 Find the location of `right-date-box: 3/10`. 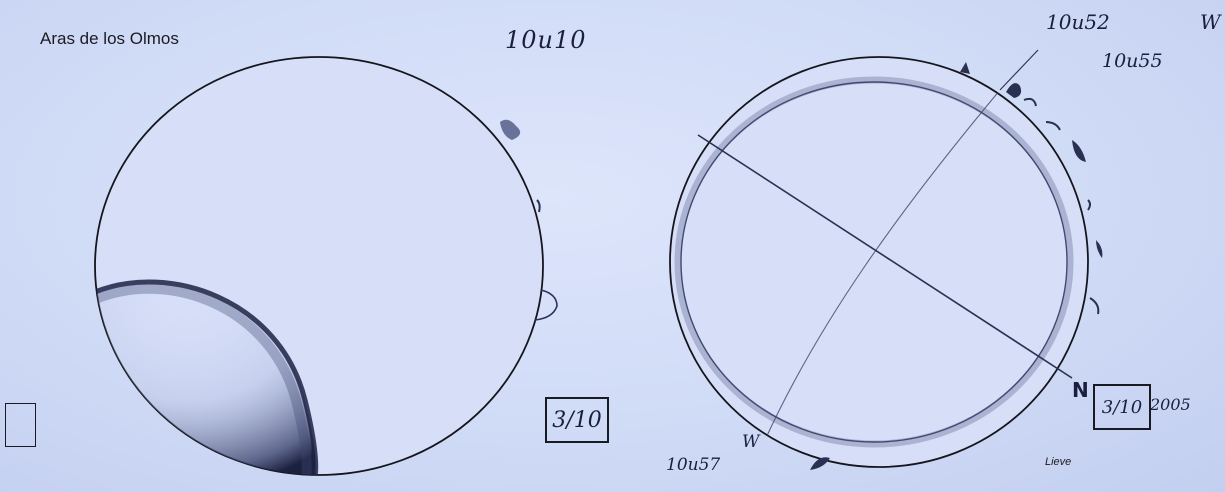

right-date-box: 3/10 is located at coordinates (1122, 407).